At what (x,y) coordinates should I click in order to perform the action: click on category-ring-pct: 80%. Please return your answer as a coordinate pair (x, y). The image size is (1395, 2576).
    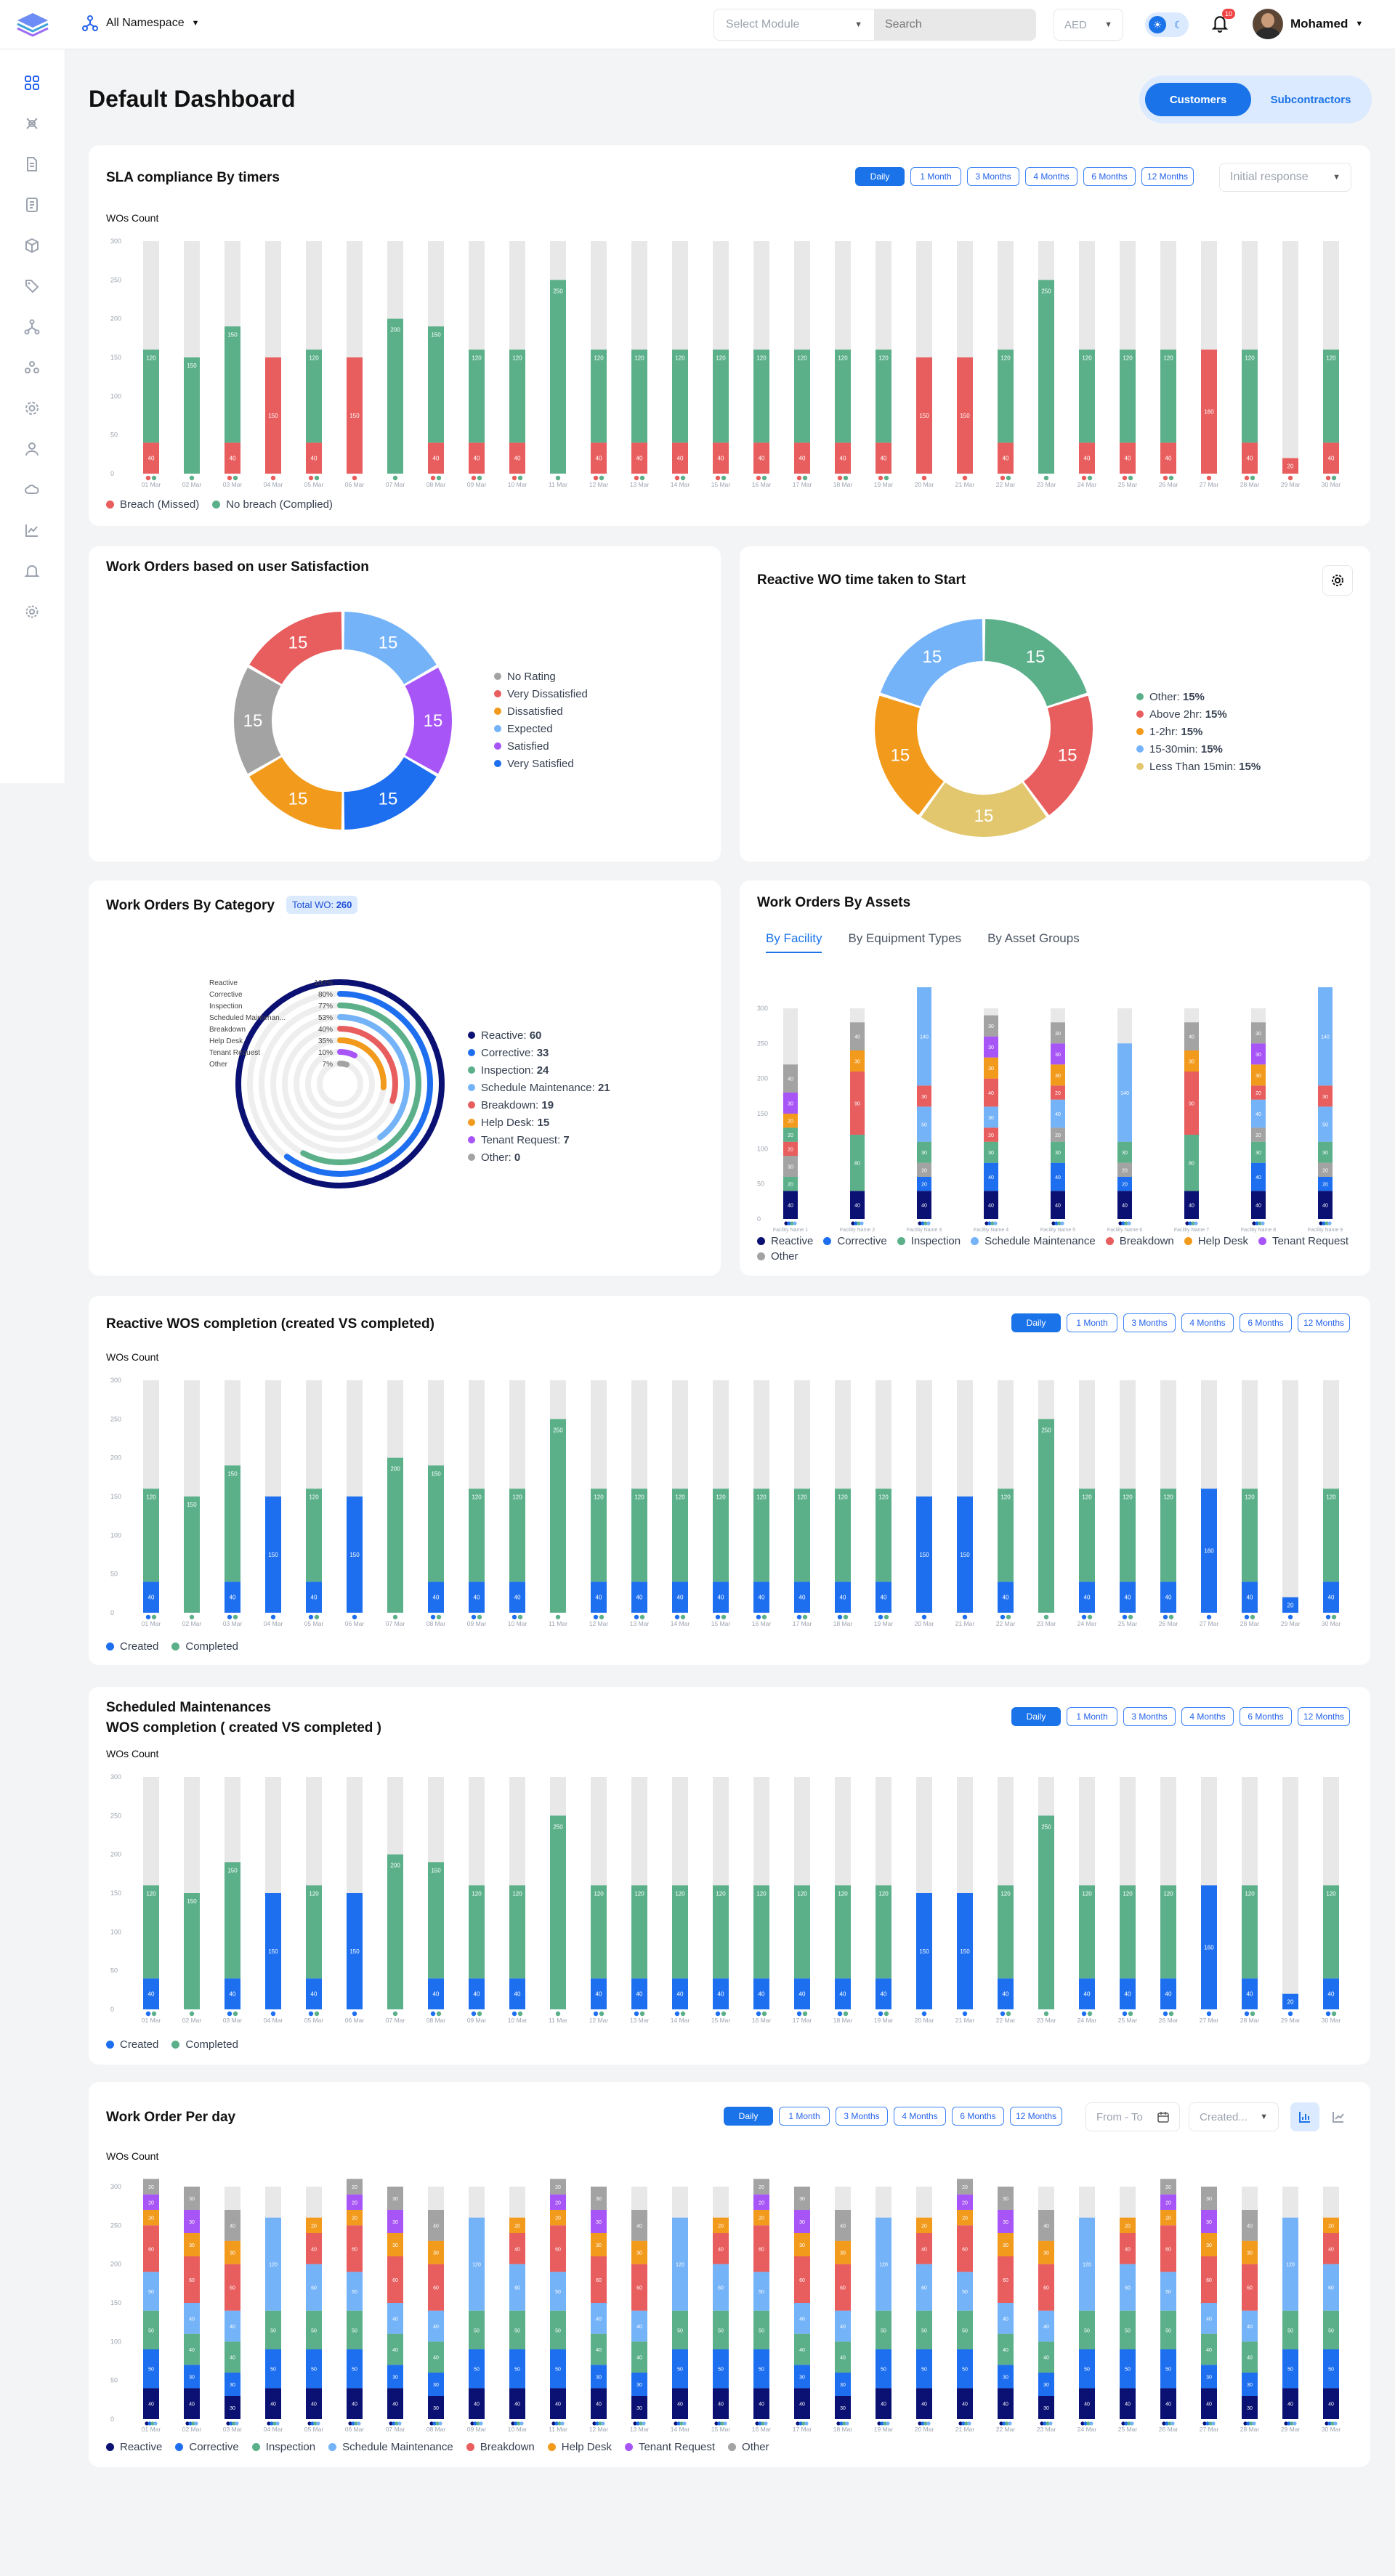
    Looking at the image, I should click on (326, 995).